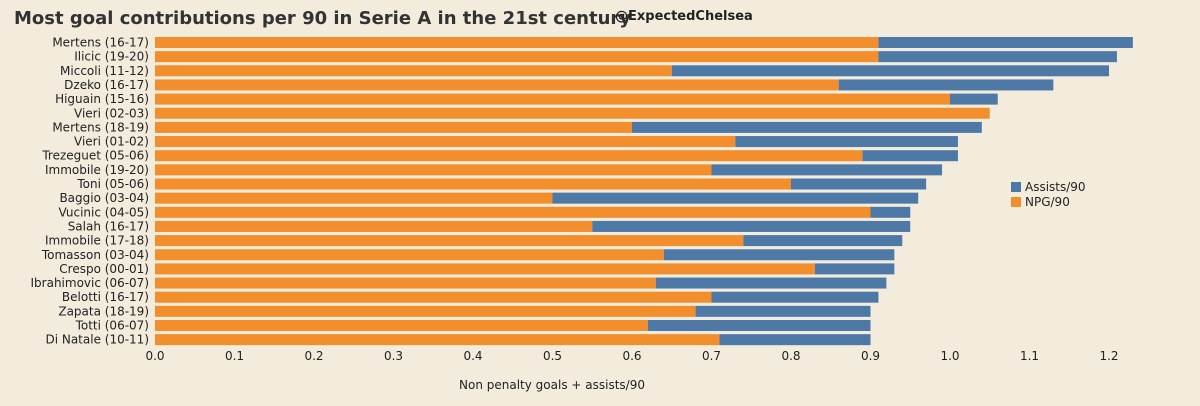 Image resolution: width=1200 pixels, height=406 pixels. What do you see at coordinates (95, 255) in the screenshot?
I see `category-label: Tomasson (03-04)` at bounding box center [95, 255].